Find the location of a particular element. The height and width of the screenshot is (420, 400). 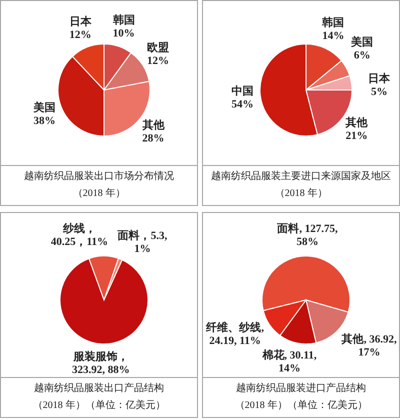

text: 越南纺织品服装进口产品结构 is located at coordinates (301, 389).